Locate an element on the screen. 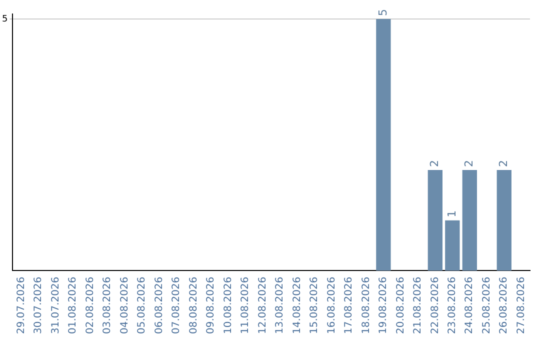  x-tick-label: 09.08.2026 is located at coordinates (211, 305).